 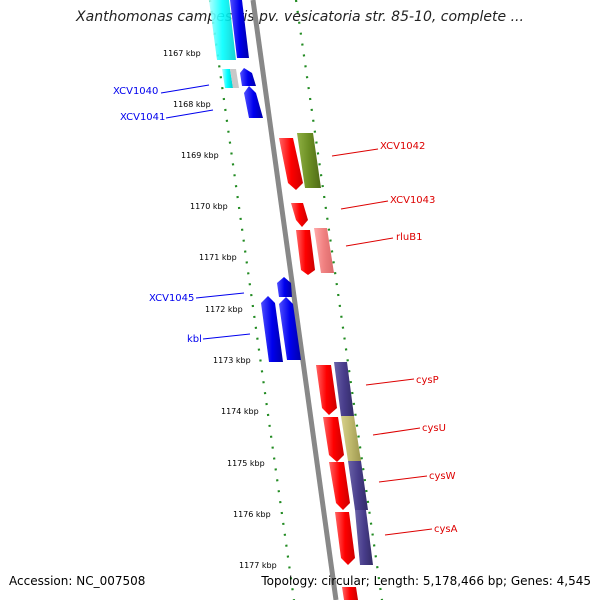 I want to click on gene-arrow-xcv1045, so click(x=284, y=287).